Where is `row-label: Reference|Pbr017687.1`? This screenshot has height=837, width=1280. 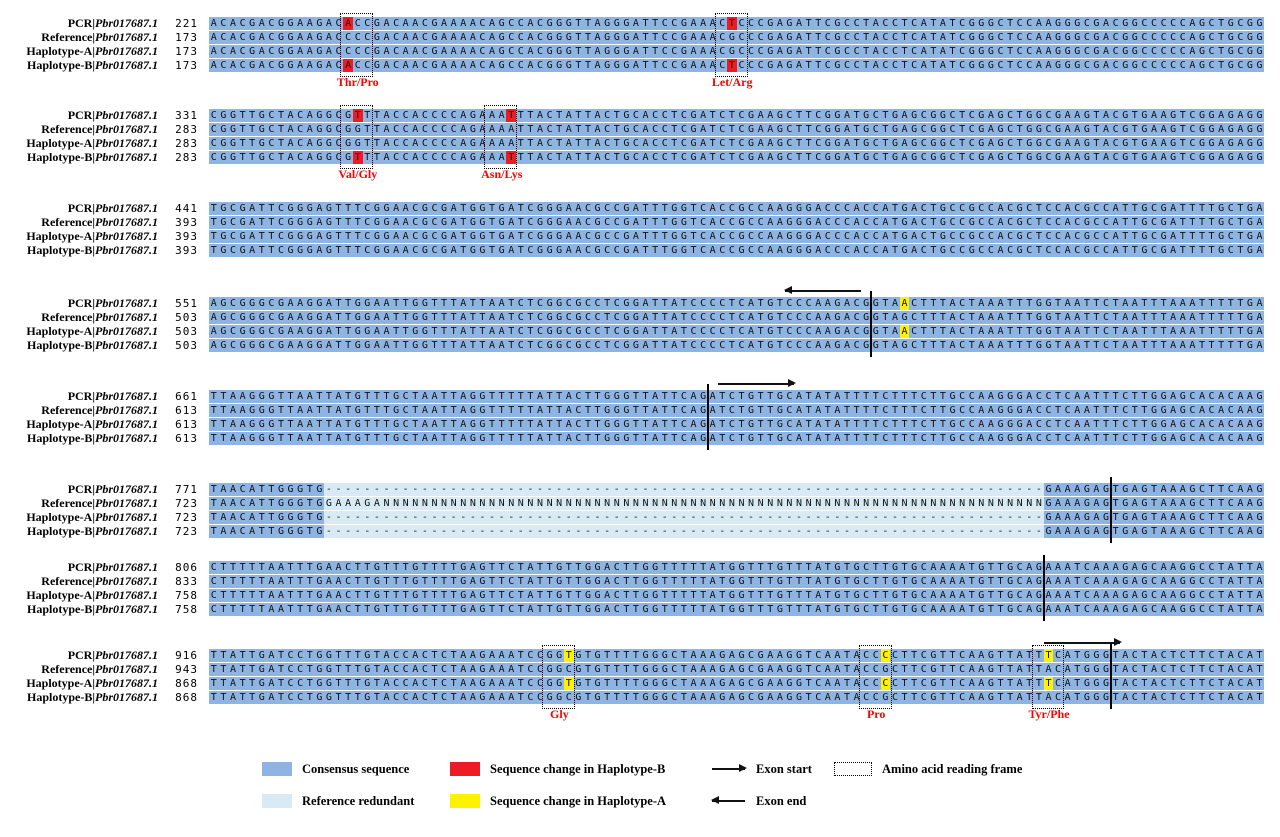 row-label: Reference|Pbr017687.1 is located at coordinates (79, 581).